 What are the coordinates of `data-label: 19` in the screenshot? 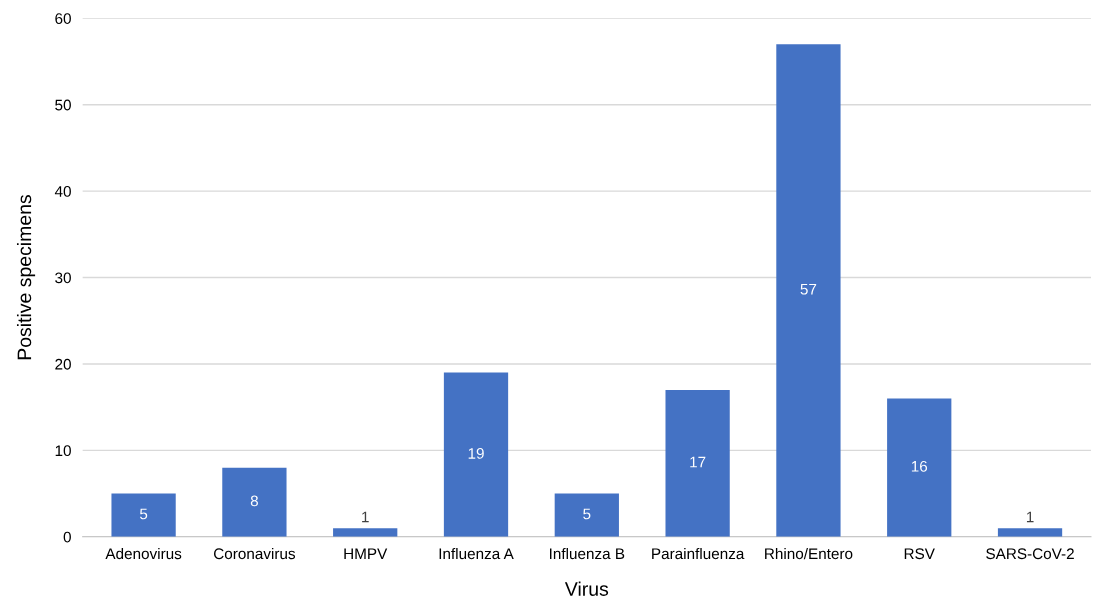 It's located at (476, 453).